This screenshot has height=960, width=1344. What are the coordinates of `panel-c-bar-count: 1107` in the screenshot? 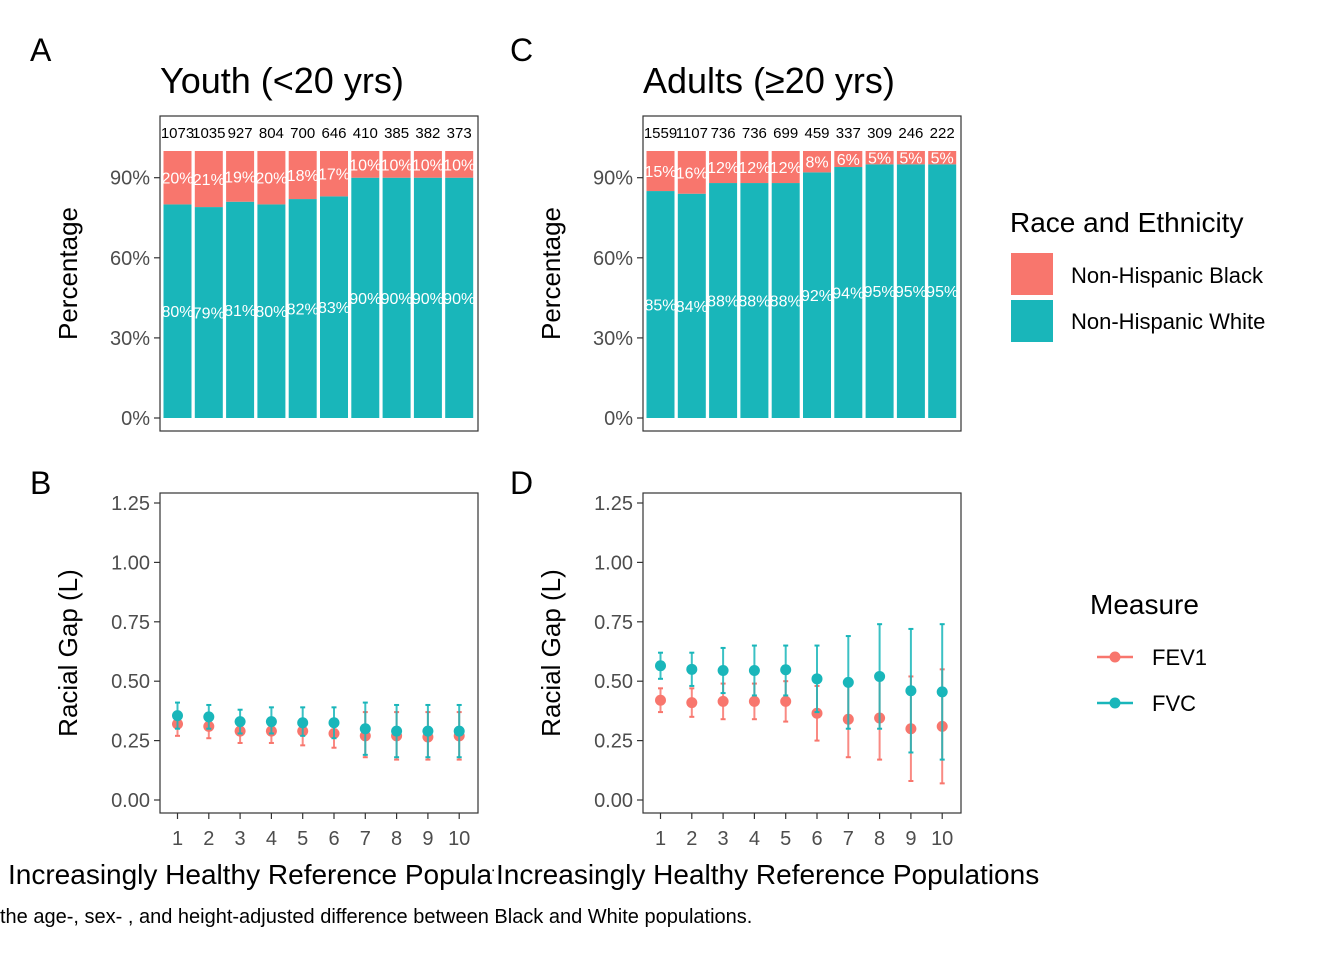 It's located at (692, 133).